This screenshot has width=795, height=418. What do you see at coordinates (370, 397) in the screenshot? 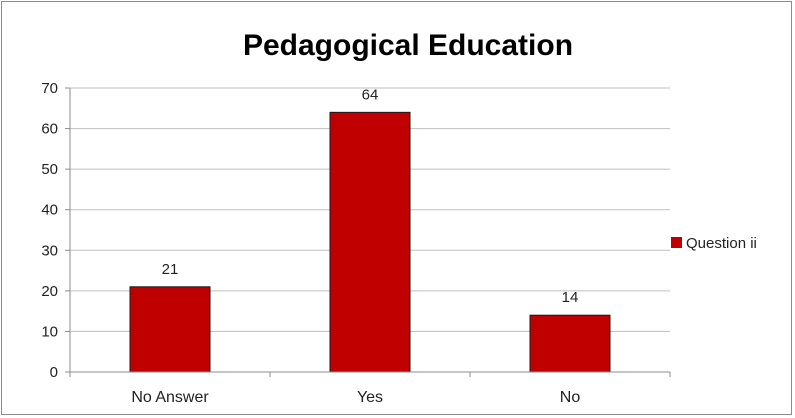
I see `x-category-label: Yes` at bounding box center [370, 397].